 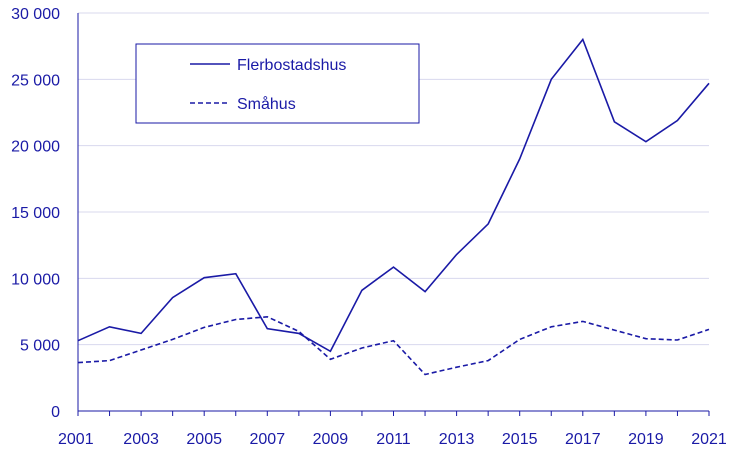 What do you see at coordinates (268, 439) in the screenshot?
I see `x-tick-label: 2007` at bounding box center [268, 439].